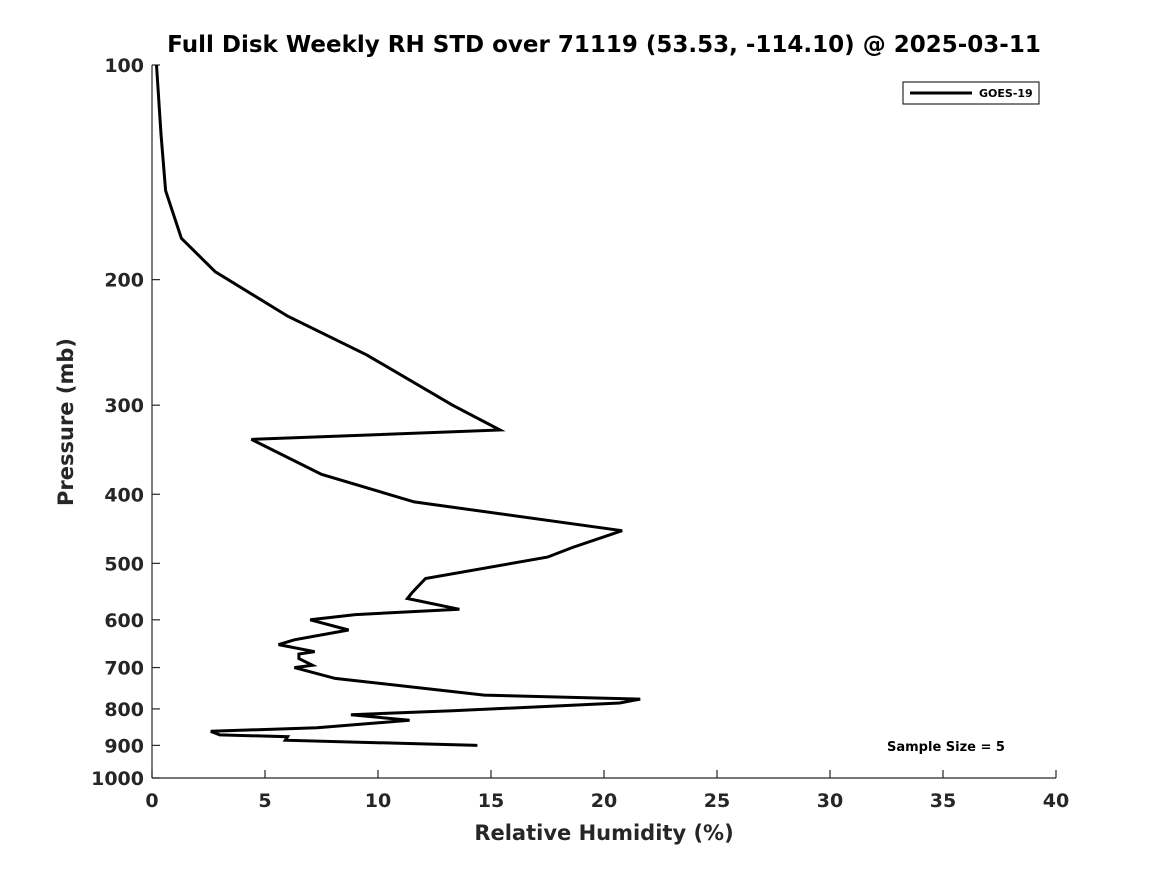  Describe the element at coordinates (971, 93) in the screenshot. I see `legend: GOES-19` at that location.